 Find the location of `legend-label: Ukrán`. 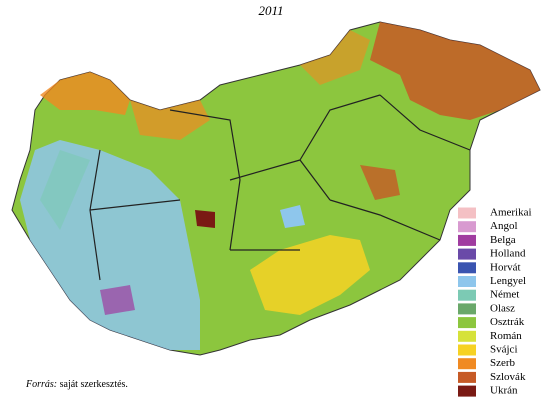

legend-label: Ukrán is located at coordinates (504, 391).